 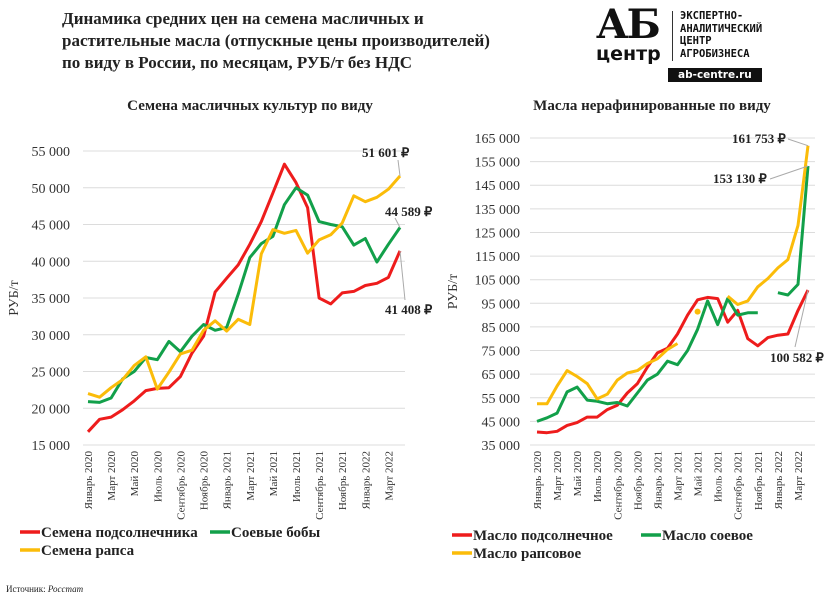 I want to click on y-tick-label: 105 000, so click(x=498, y=281).